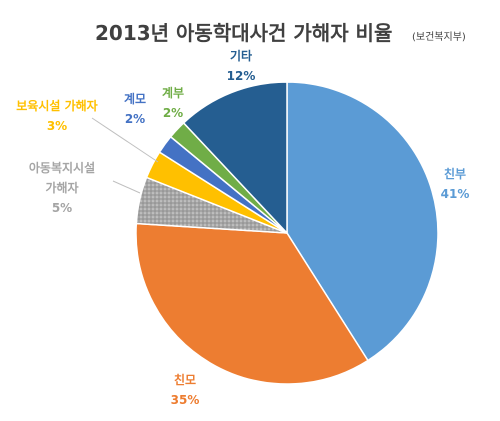 This screenshot has width=500, height=421. What do you see at coordinates (243, 33) in the screenshot?
I see `chart-title: 2013년 아동학대사건 가해자 비율` at bounding box center [243, 33].